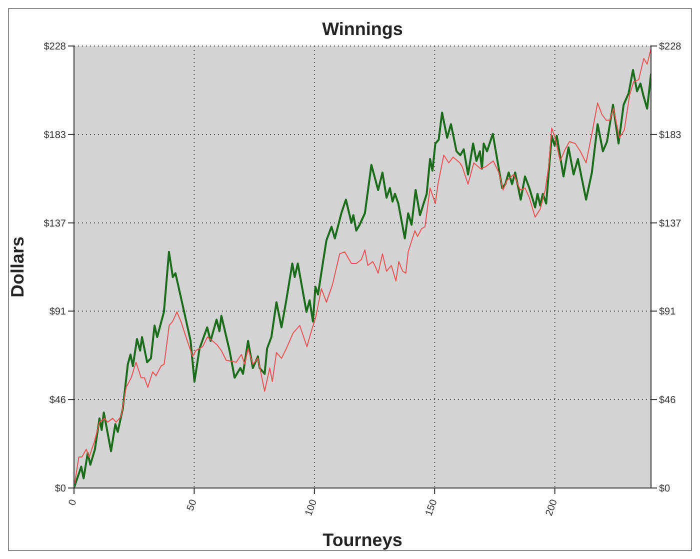 This screenshot has height=559, width=700. Describe the element at coordinates (55, 224) in the screenshot. I see `y-tick-label: $137` at that location.